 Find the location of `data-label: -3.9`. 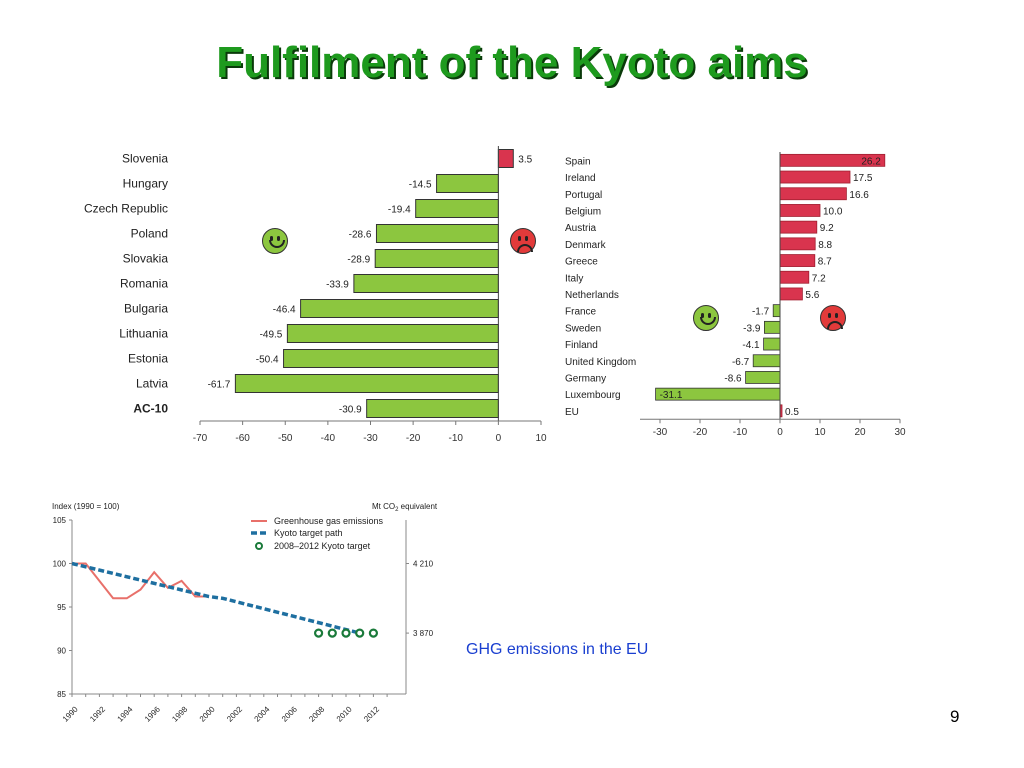

data-label: -3.9 is located at coordinates (752, 328).